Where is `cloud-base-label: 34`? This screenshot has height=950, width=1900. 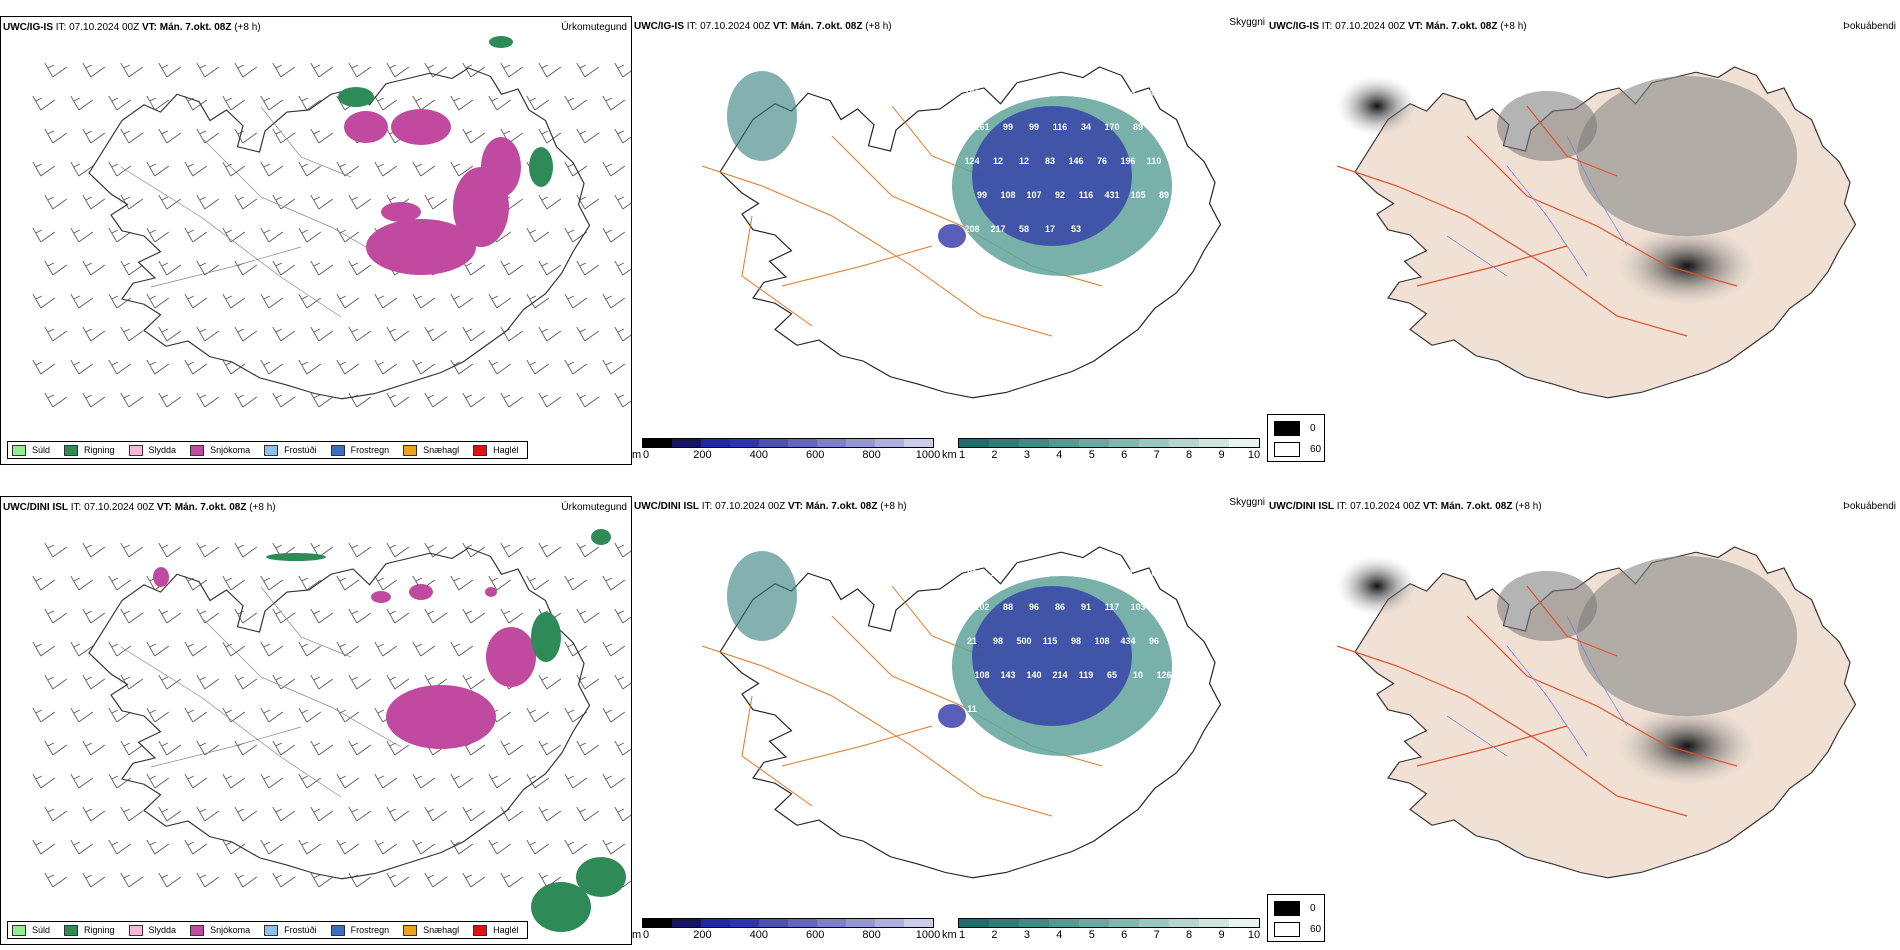 cloud-base-label: 34 is located at coordinates (1086, 127).